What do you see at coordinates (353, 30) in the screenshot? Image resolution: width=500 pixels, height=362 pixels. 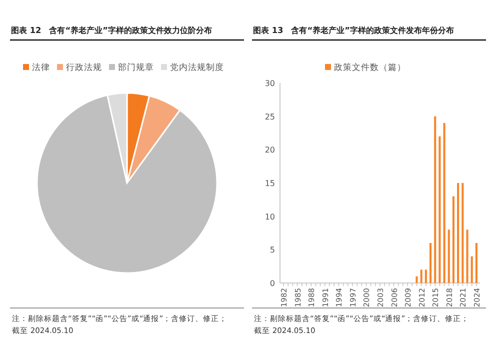 I see `chart-title: 图表 13 含有“养老产业”字样的政策文件发布年份分布` at bounding box center [353, 30].